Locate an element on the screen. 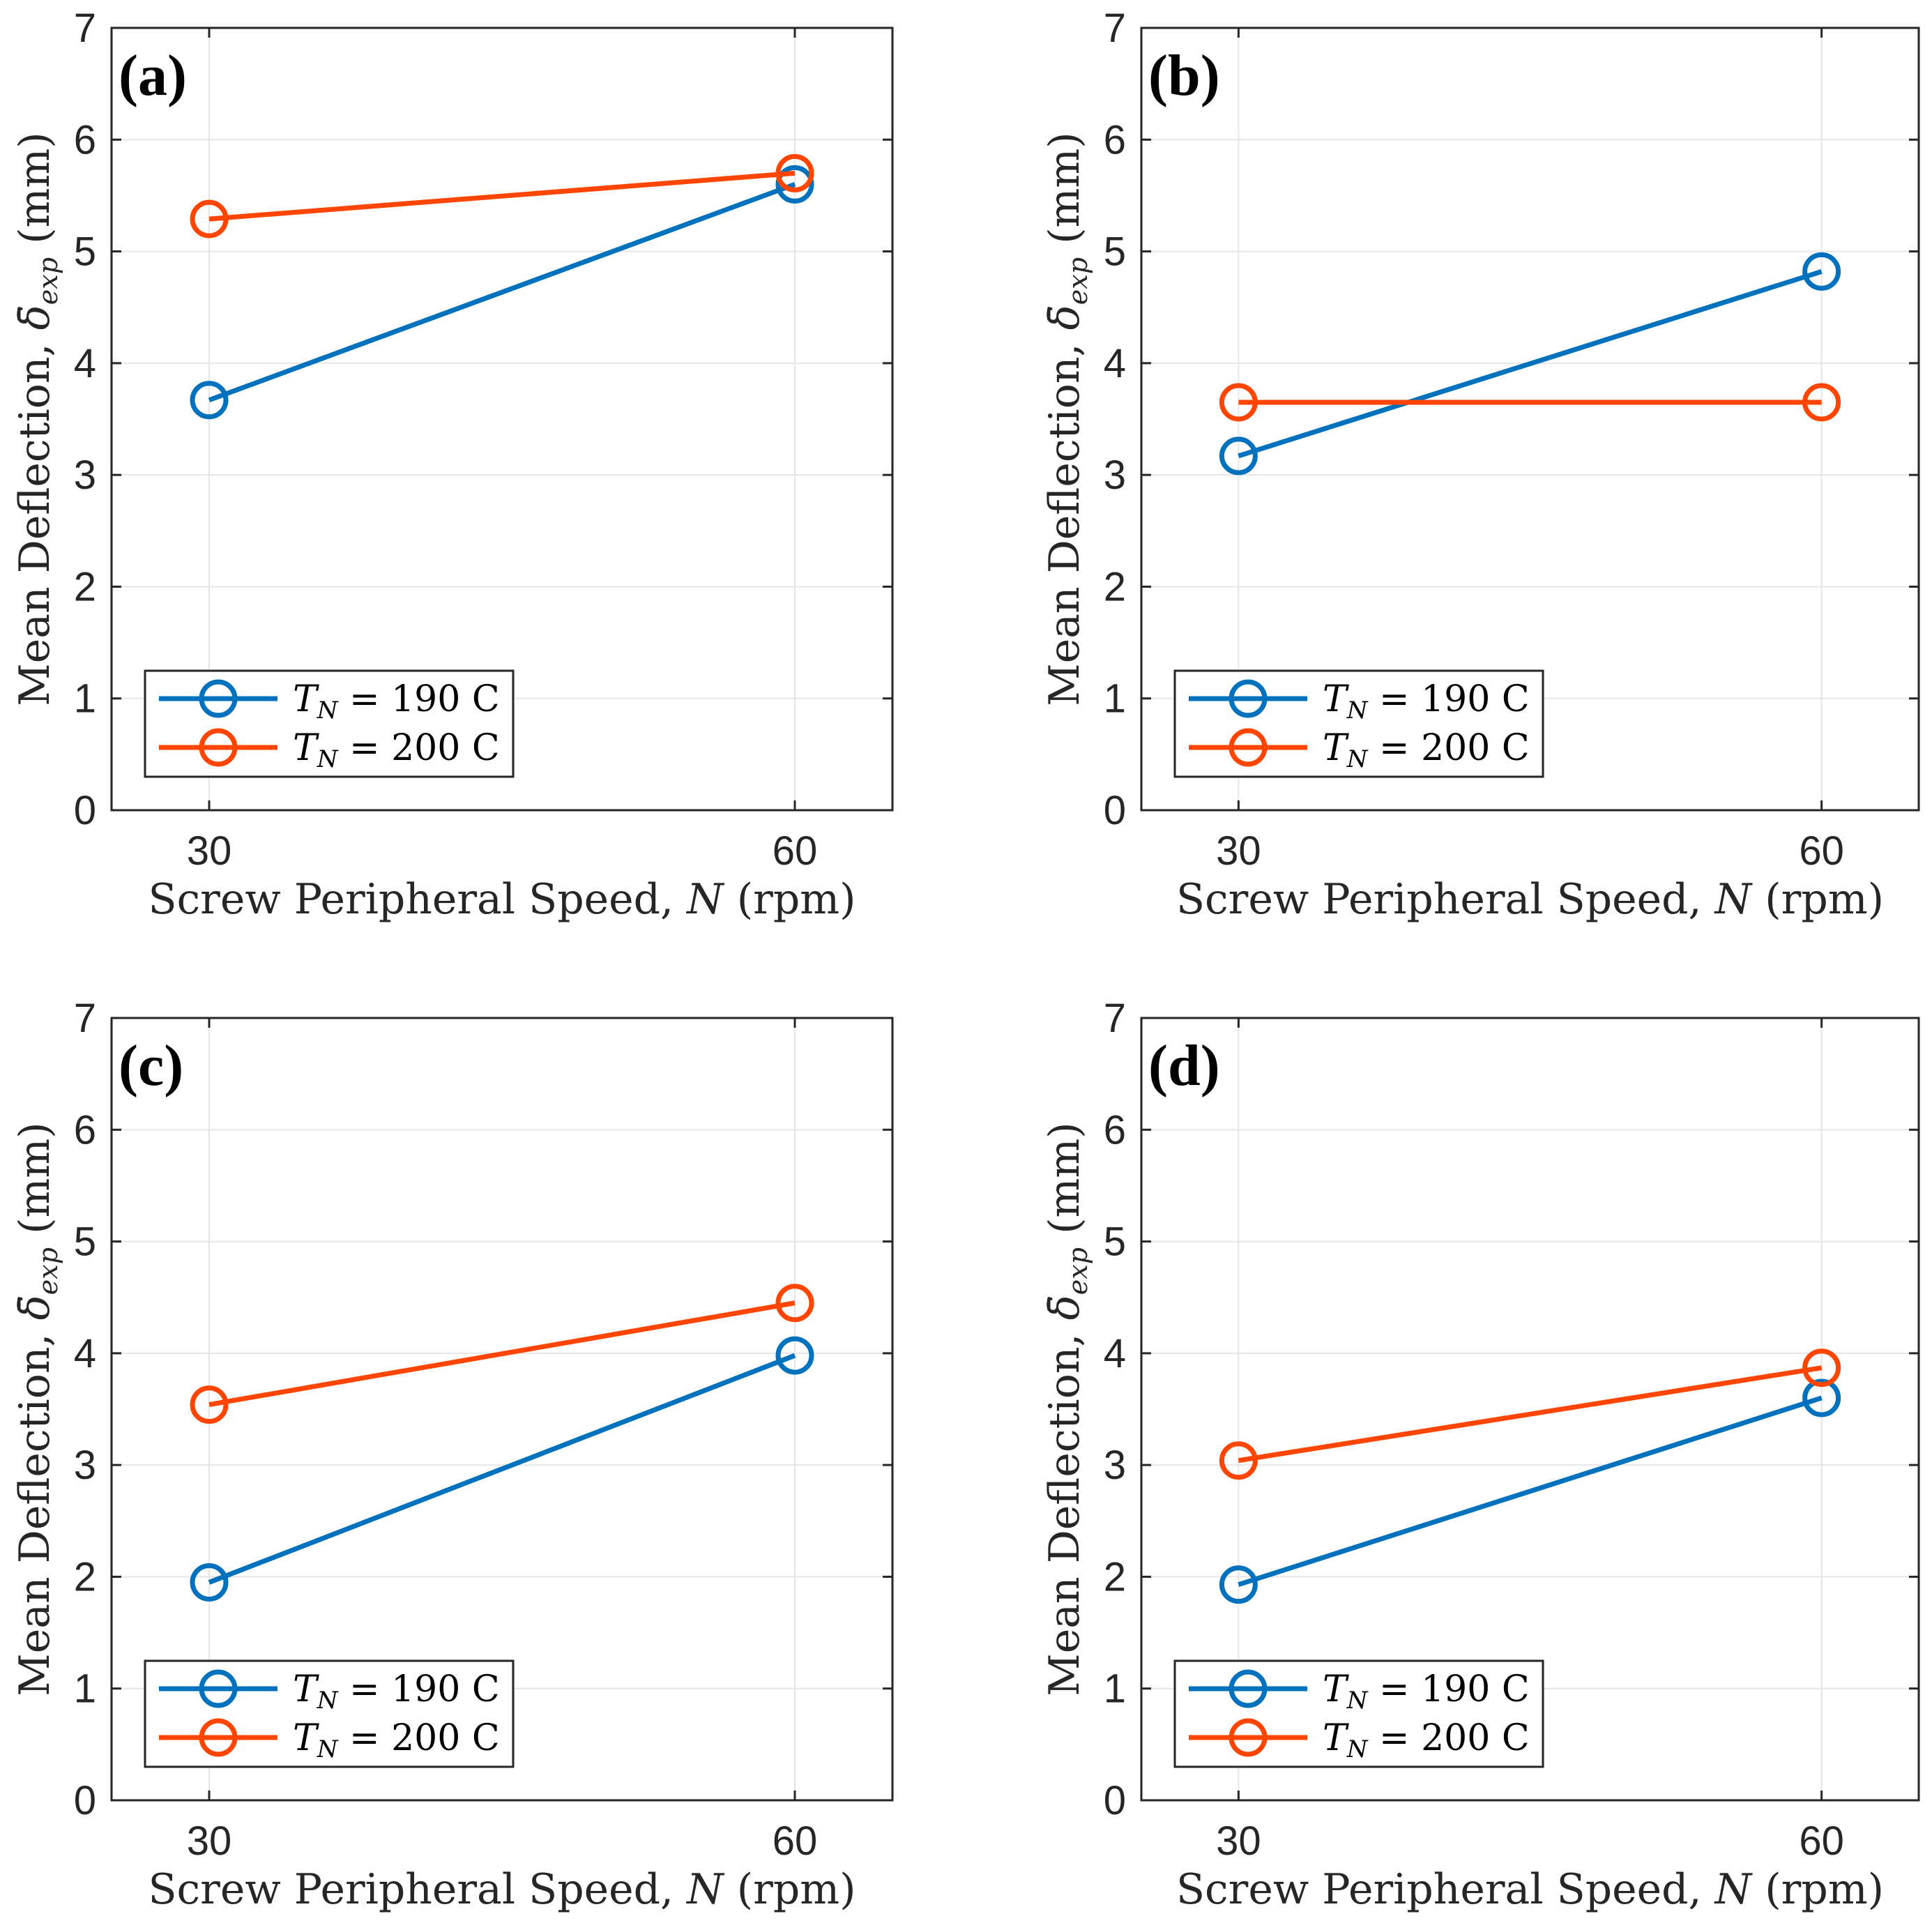  panel-label: (d) is located at coordinates (1184, 1065).